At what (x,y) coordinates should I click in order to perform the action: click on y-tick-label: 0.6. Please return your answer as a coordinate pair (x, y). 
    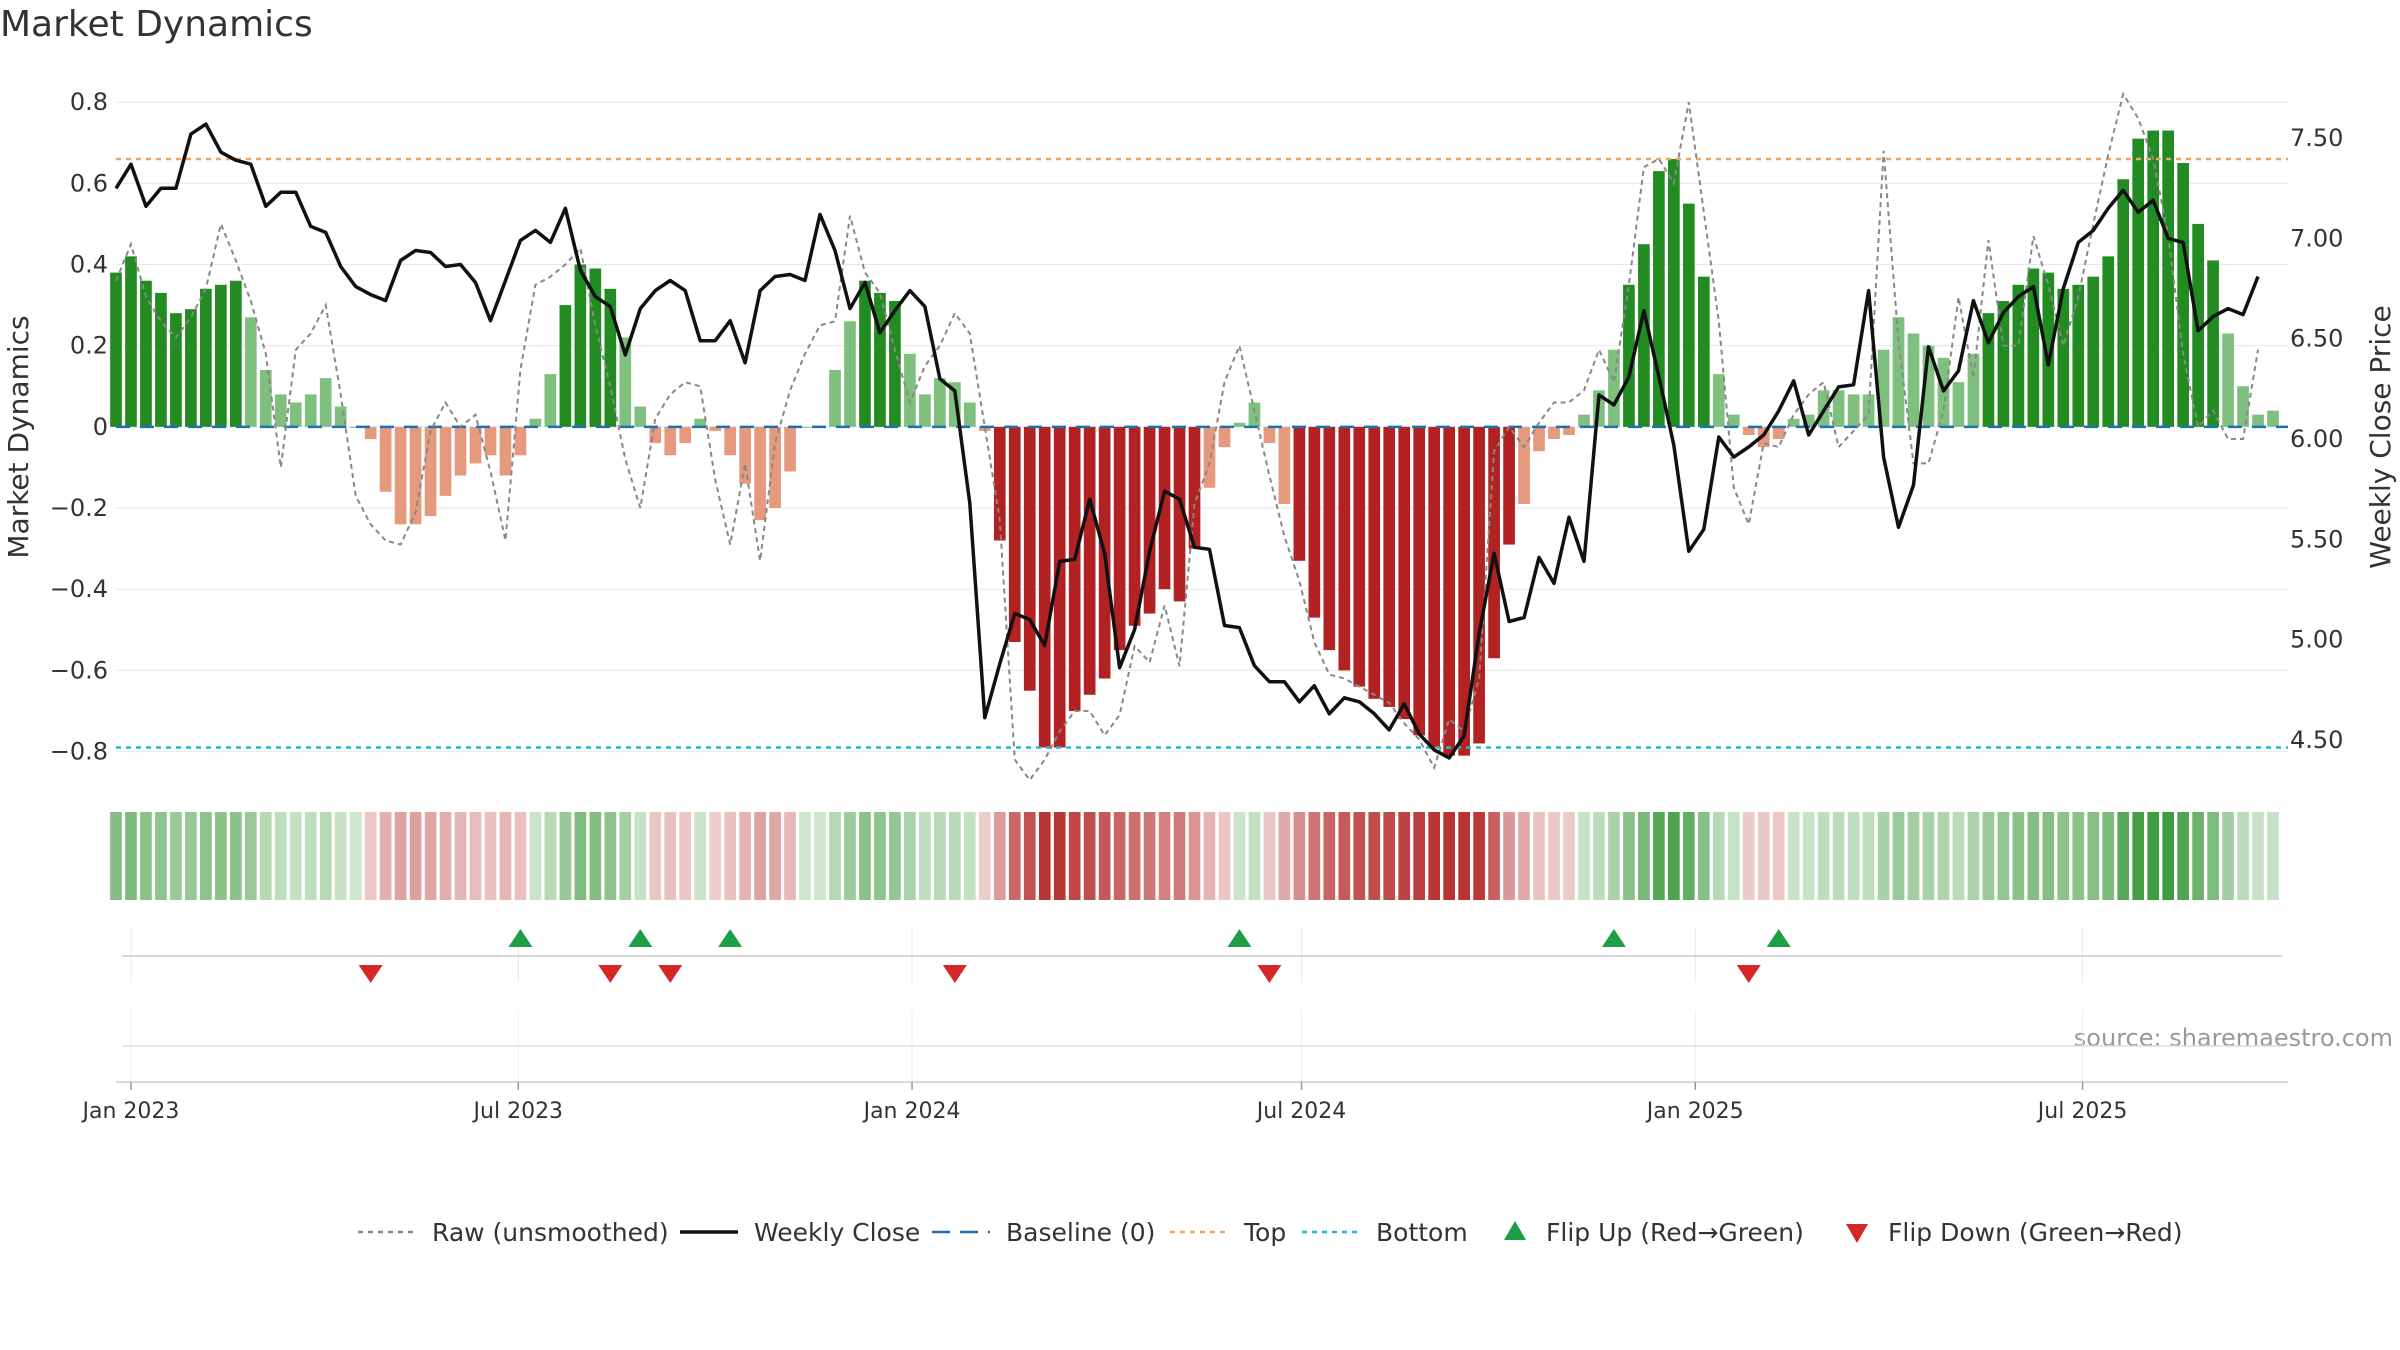
    Looking at the image, I should click on (89, 183).